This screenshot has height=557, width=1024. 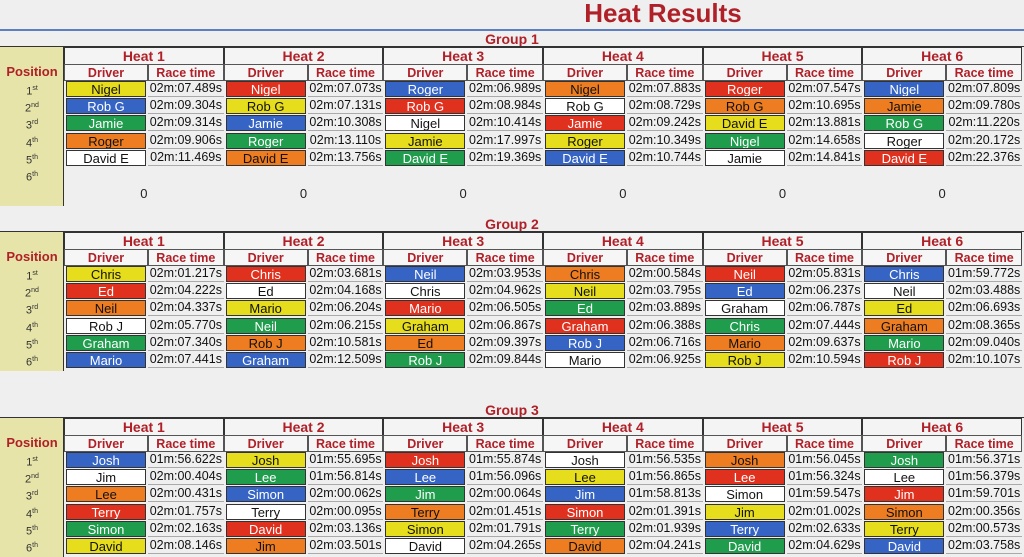 What do you see at coordinates (824, 342) in the screenshot?
I see `race-time-cell: 02m:09.637s` at bounding box center [824, 342].